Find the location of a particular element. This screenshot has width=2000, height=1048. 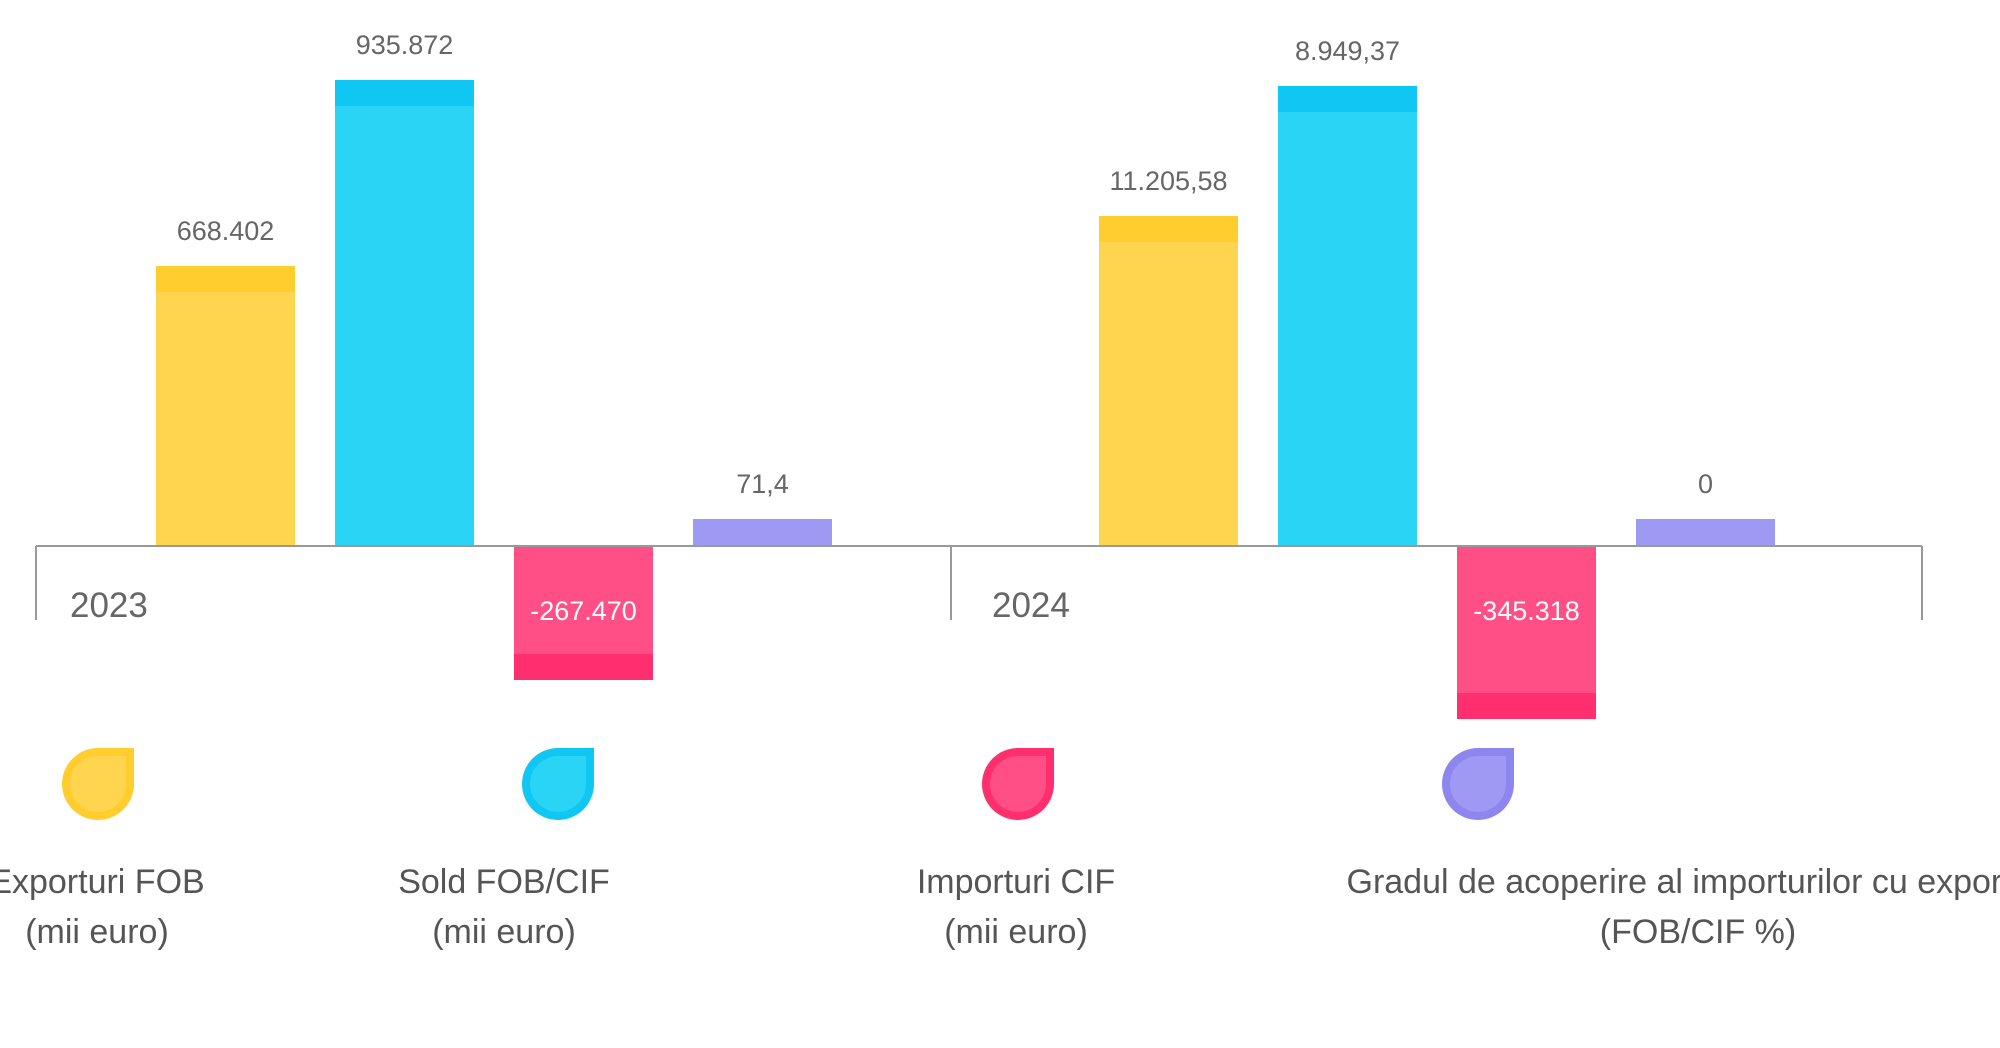

group-label-2024: 2024 is located at coordinates (1031, 605).